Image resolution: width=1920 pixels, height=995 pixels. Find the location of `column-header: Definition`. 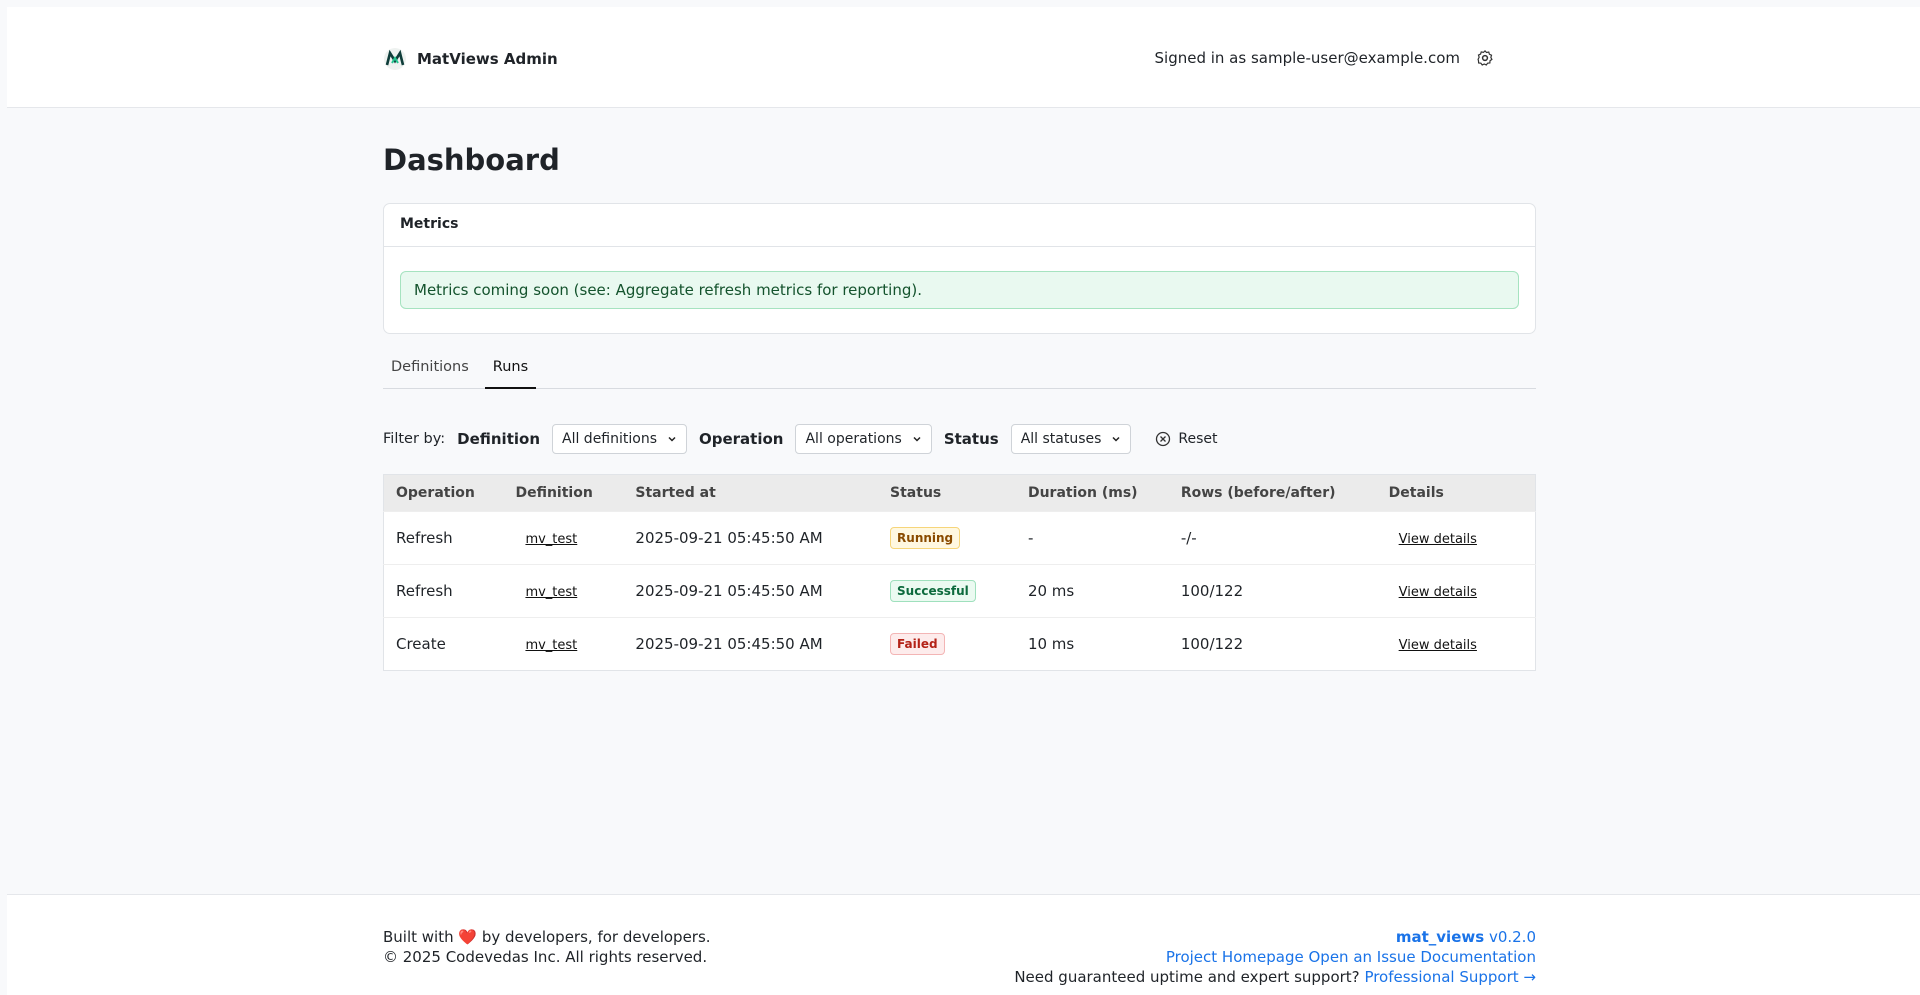

column-header: Definition is located at coordinates (563, 493).